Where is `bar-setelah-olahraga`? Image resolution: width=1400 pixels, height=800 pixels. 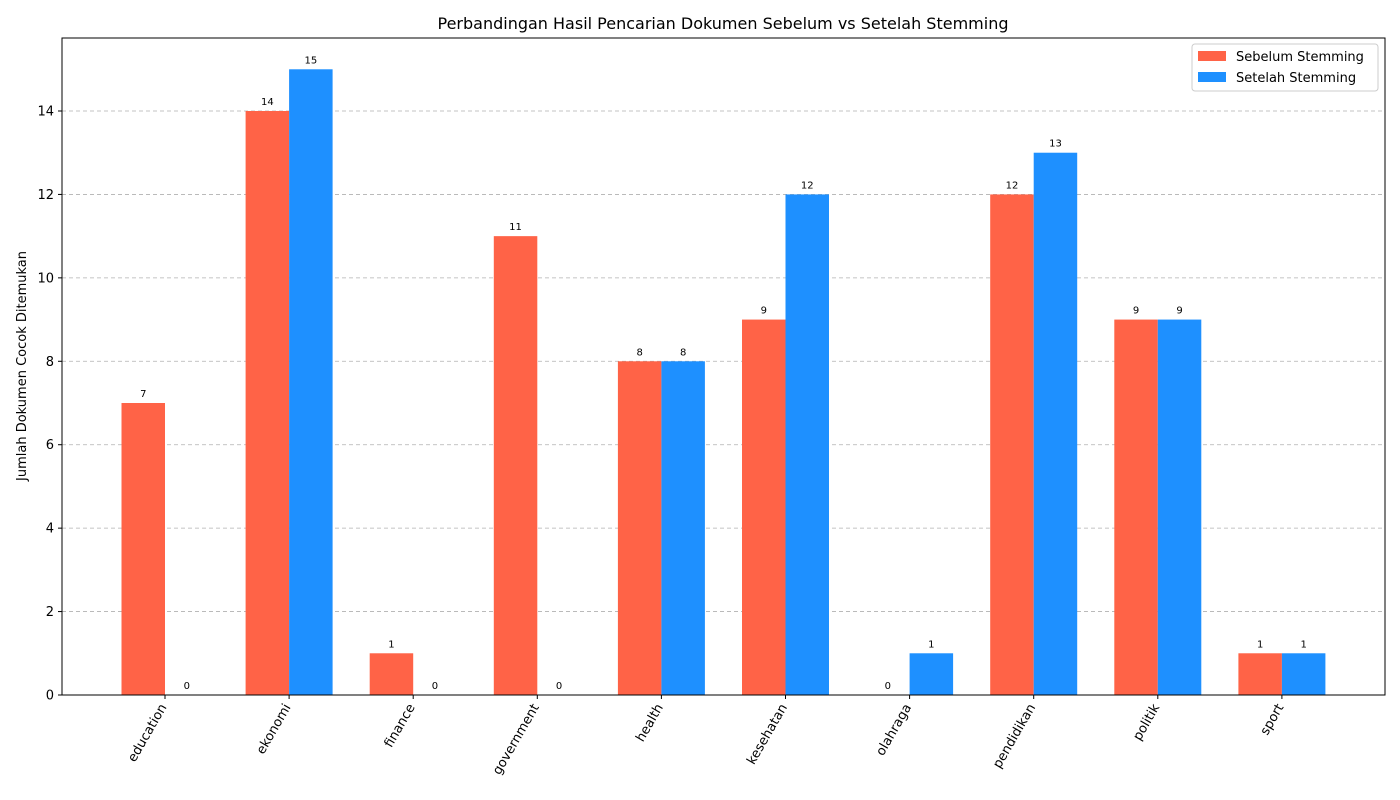 bar-setelah-olahraga is located at coordinates (931, 674).